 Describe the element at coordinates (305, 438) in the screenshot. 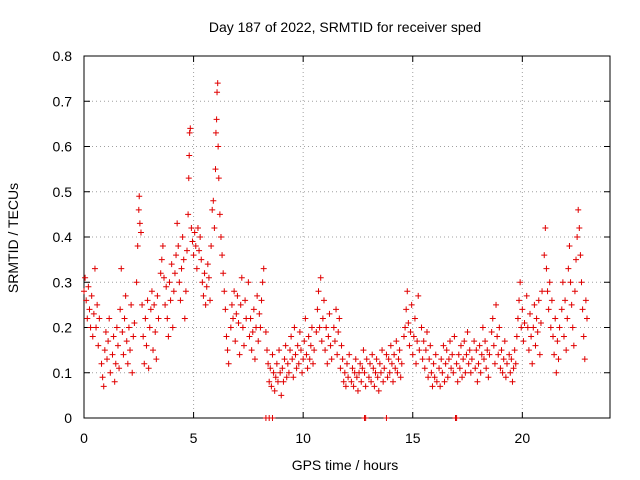

I see `x-tick-labels: 0 5 10 15 20` at that location.